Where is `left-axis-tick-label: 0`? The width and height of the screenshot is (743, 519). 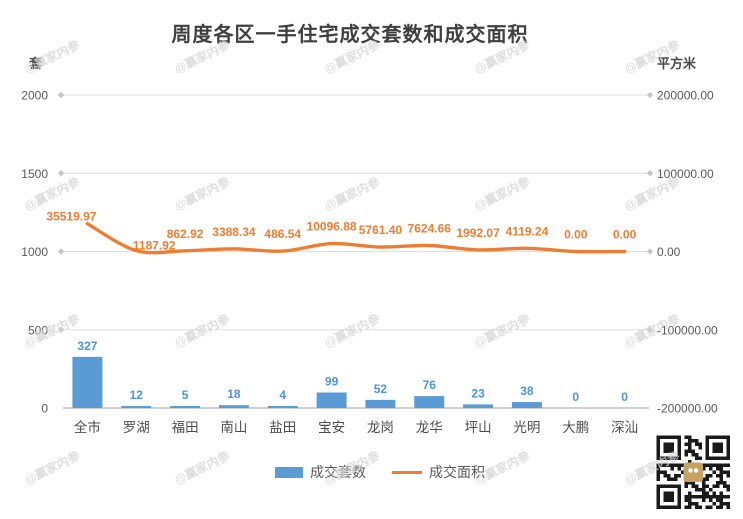
left-axis-tick-label: 0 is located at coordinates (44, 409).